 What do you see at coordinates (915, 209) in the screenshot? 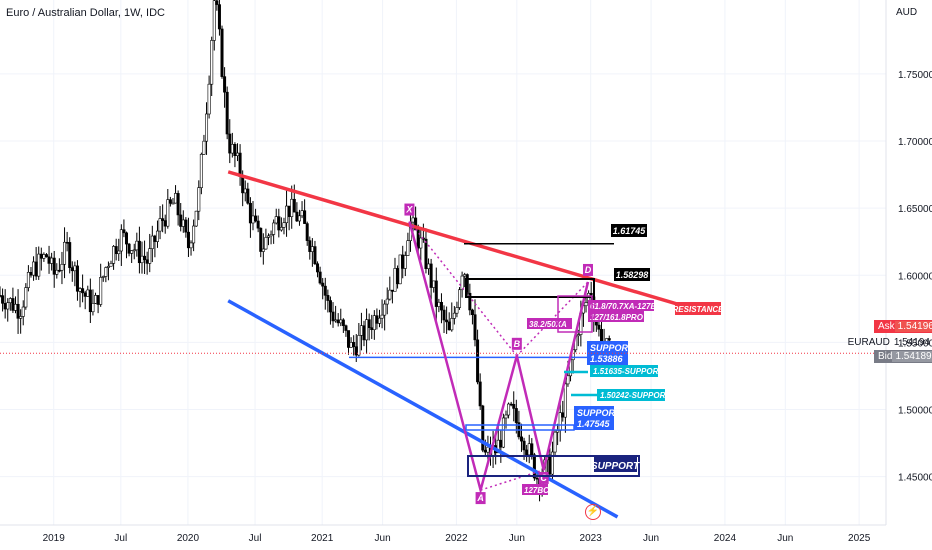
I see `y-tick-label: 1.65000` at bounding box center [915, 209].